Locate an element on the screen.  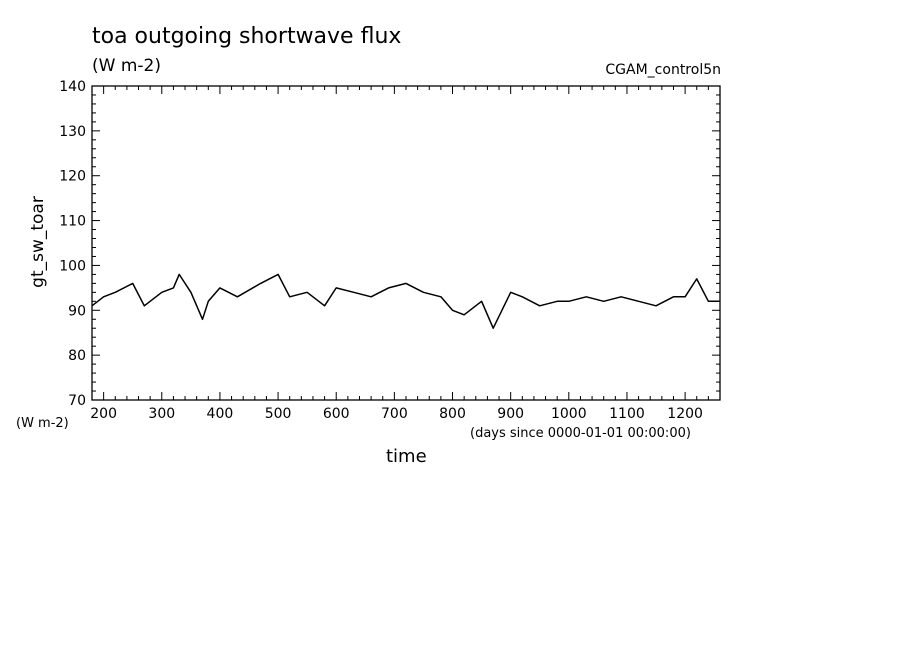
x-tick-label: 400 is located at coordinates (220, 414).